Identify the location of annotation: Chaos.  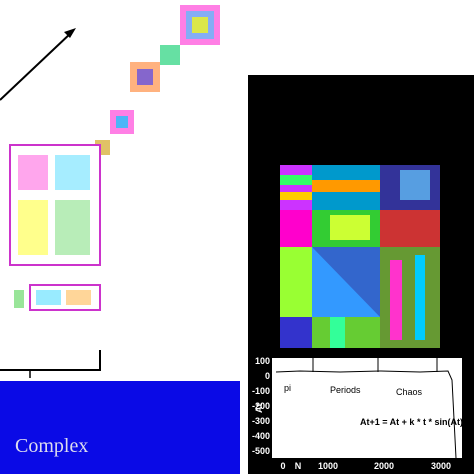
(409, 392).